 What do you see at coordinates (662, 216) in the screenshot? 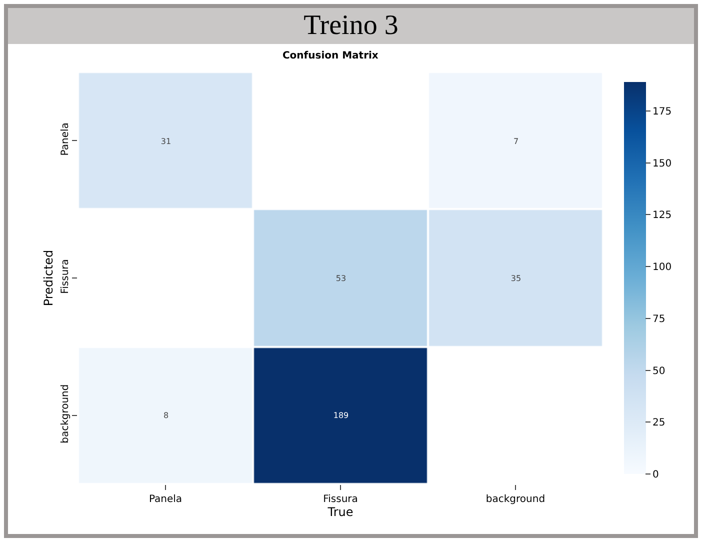
I see `color-bar-label: 125` at bounding box center [662, 216].